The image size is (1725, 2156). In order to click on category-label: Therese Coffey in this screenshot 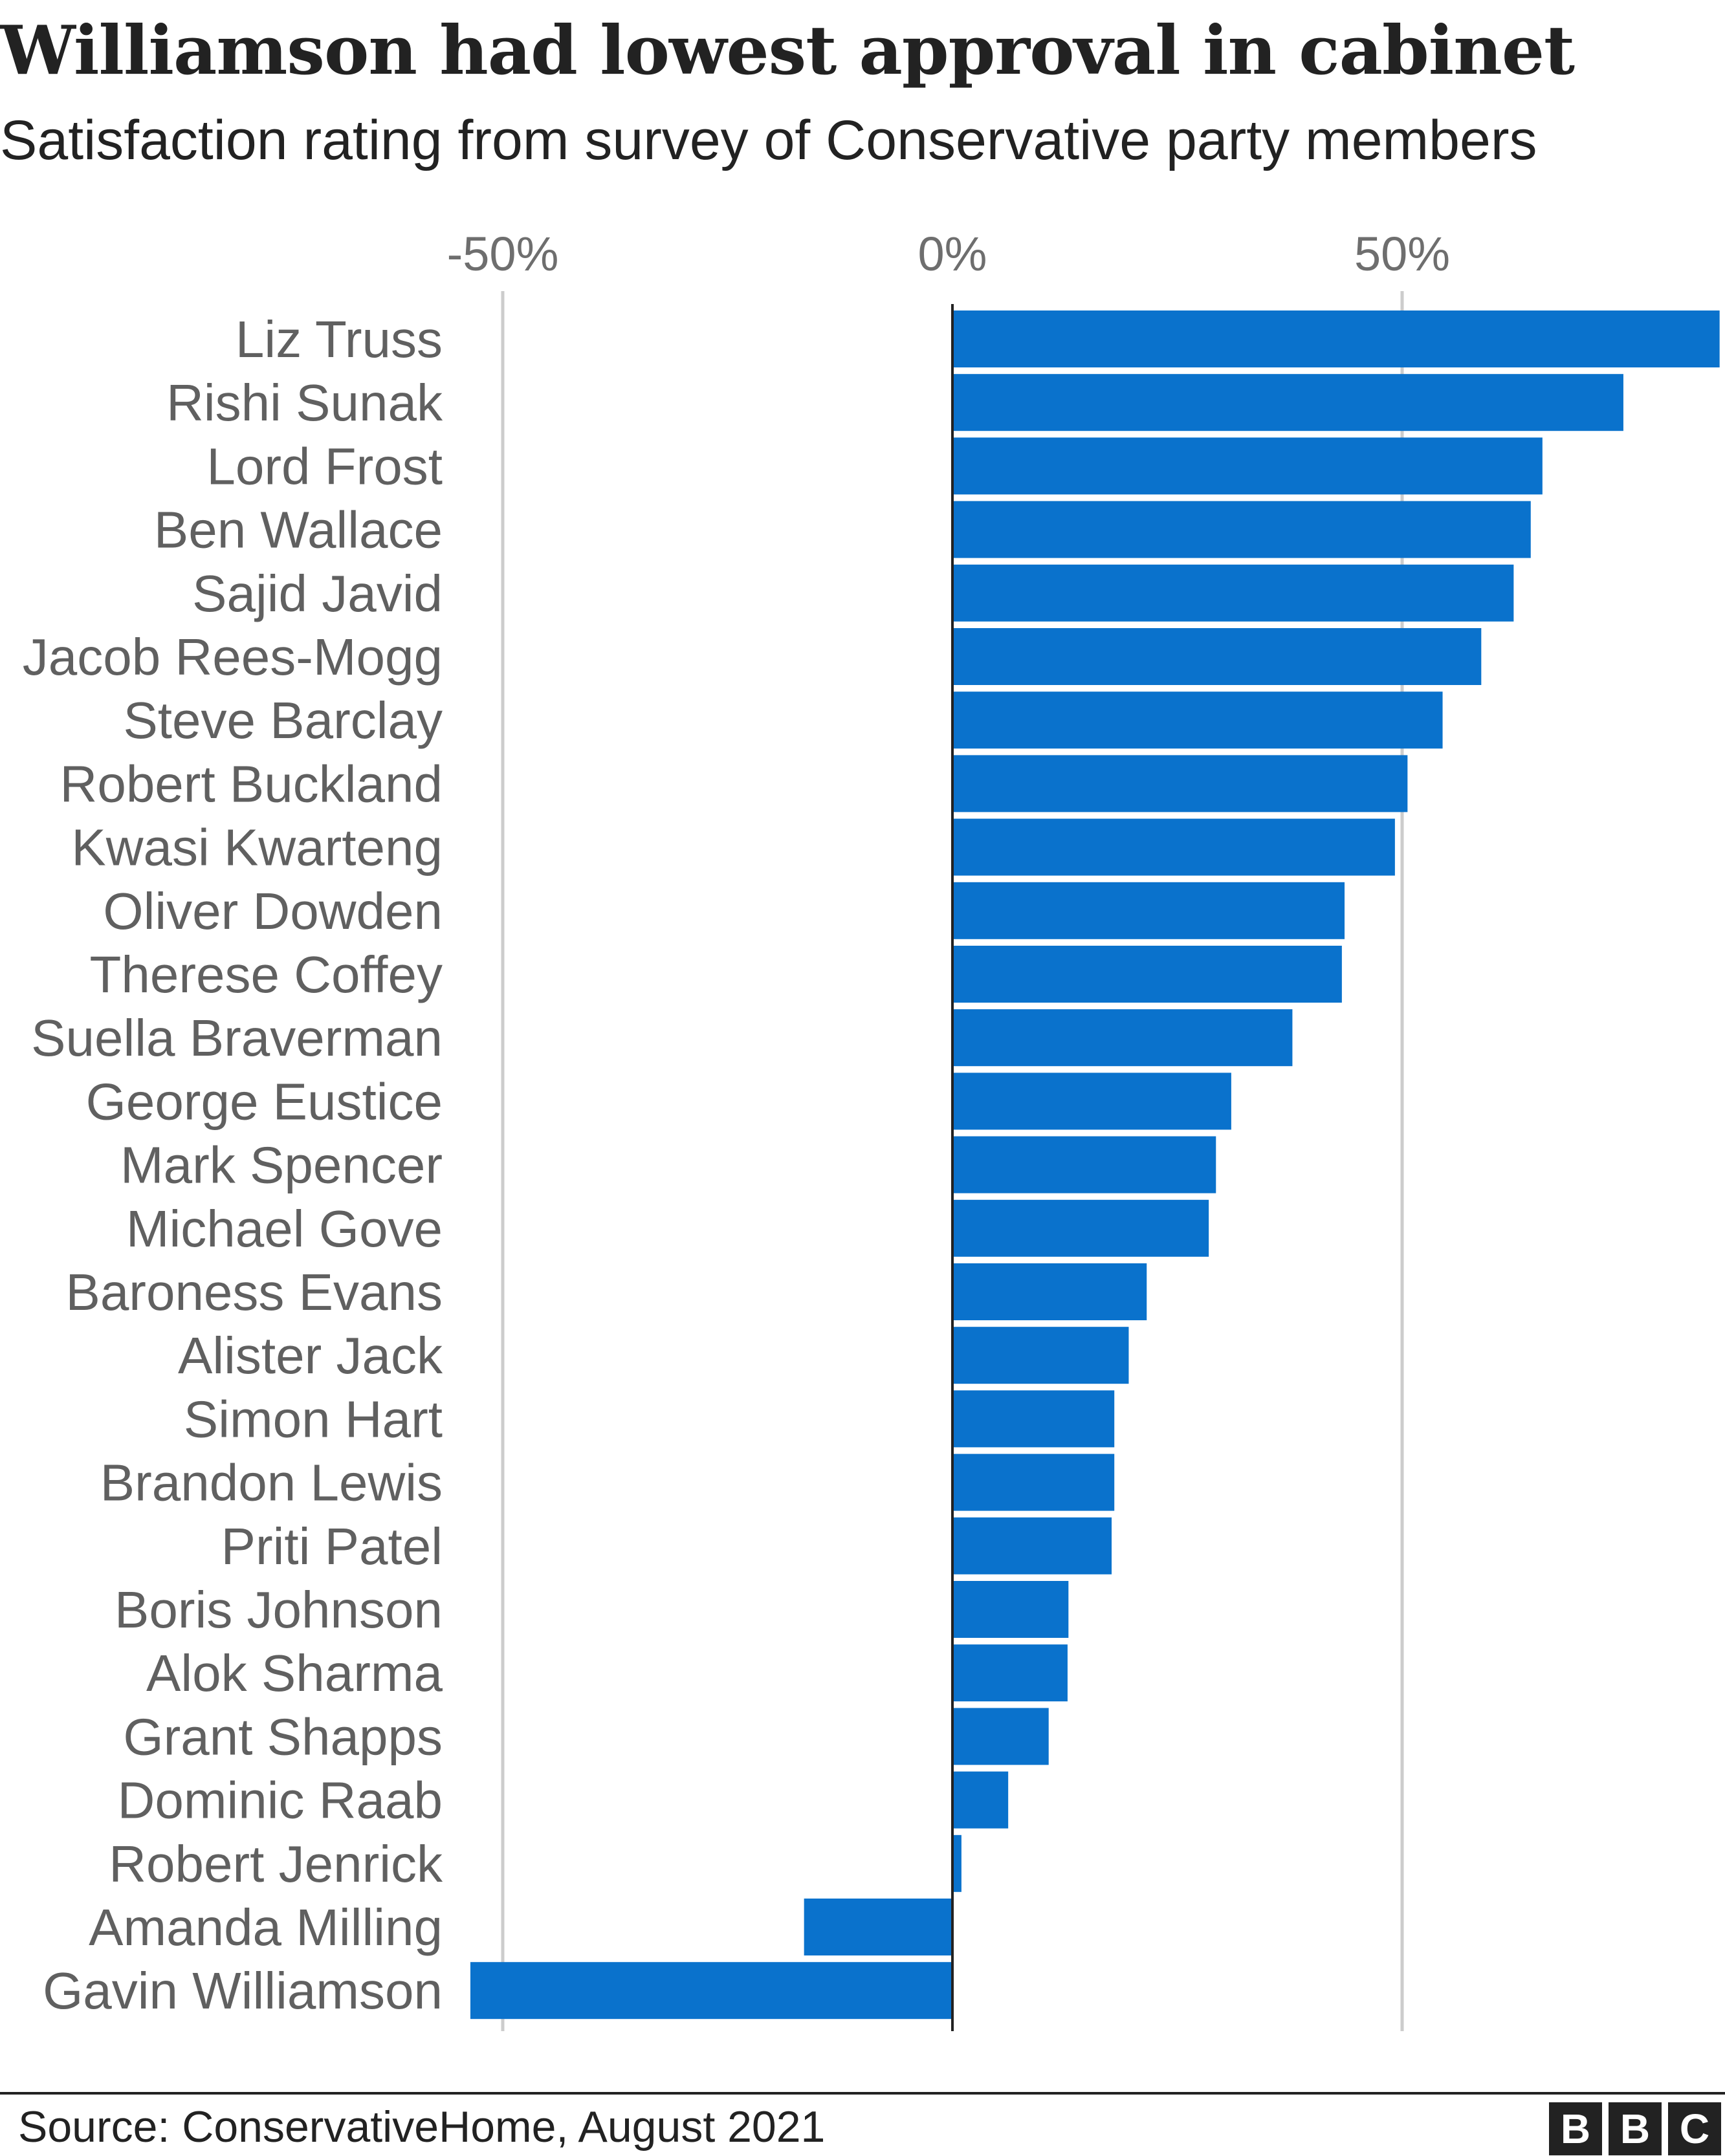, I will do `click(266, 974)`.